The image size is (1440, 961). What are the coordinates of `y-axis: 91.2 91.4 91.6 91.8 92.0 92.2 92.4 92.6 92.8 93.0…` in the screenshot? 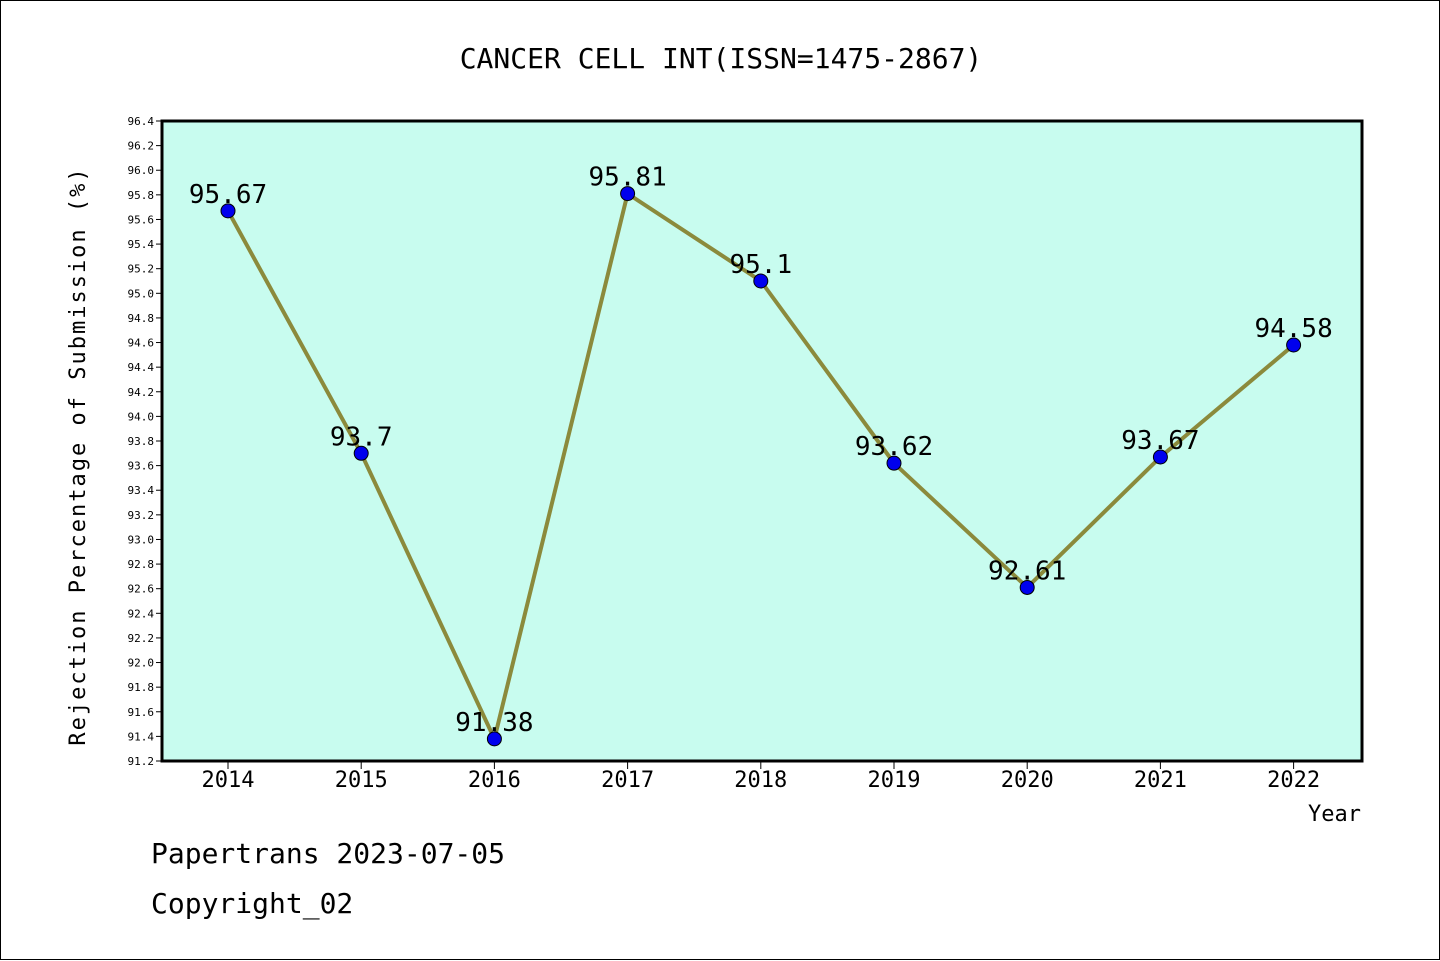 It's located at (145, 441).